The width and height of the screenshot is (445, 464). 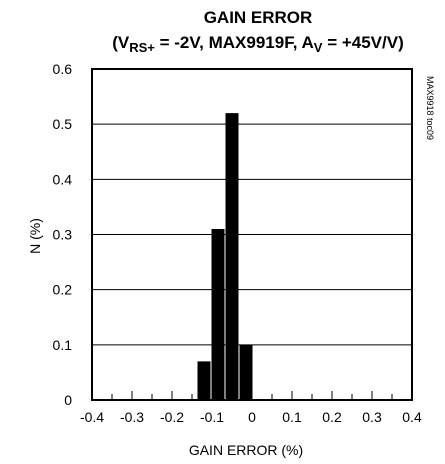 I want to click on subtitle-sub-v: V, so click(x=318, y=47).